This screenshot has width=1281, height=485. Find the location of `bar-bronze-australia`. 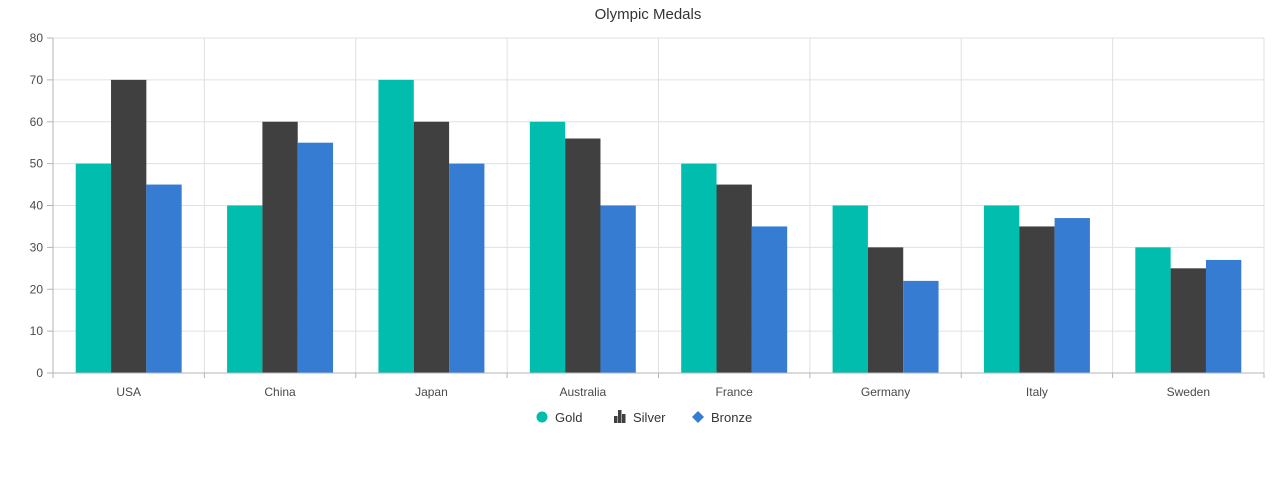

bar-bronze-australia is located at coordinates (618, 289).